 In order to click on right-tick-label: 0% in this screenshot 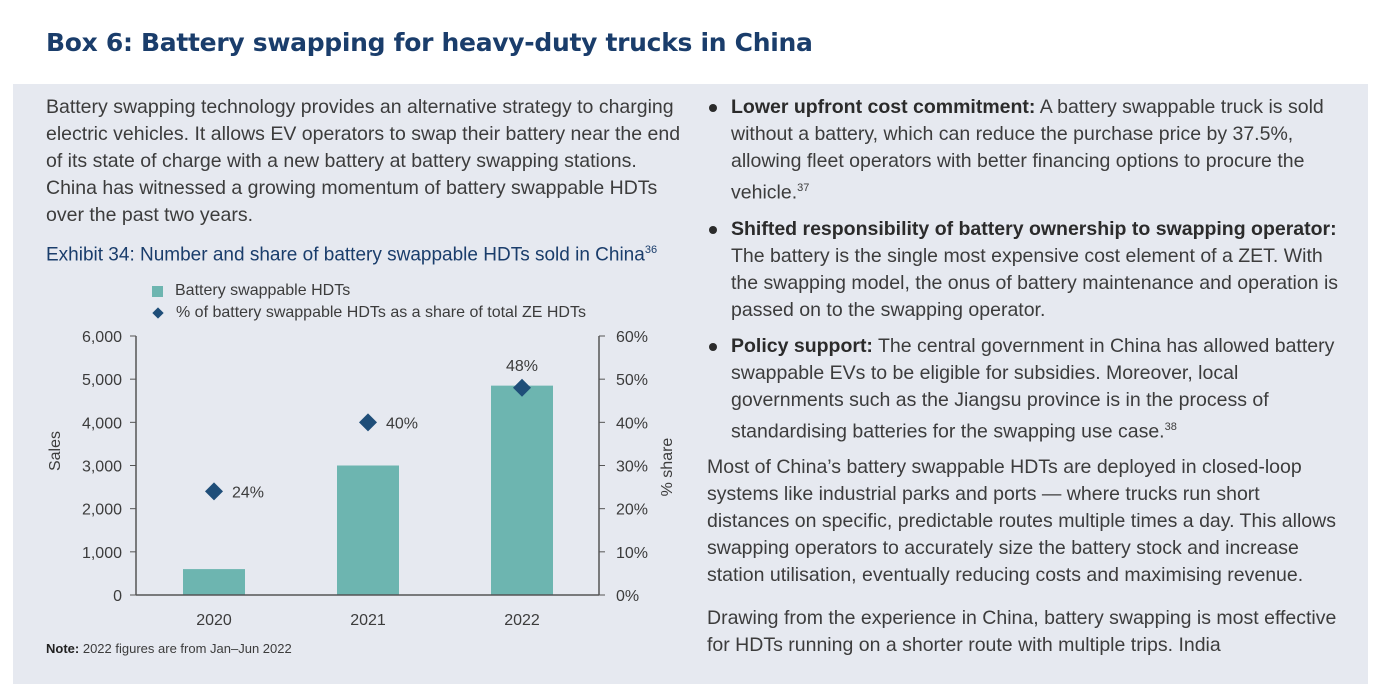, I will do `click(627, 596)`.